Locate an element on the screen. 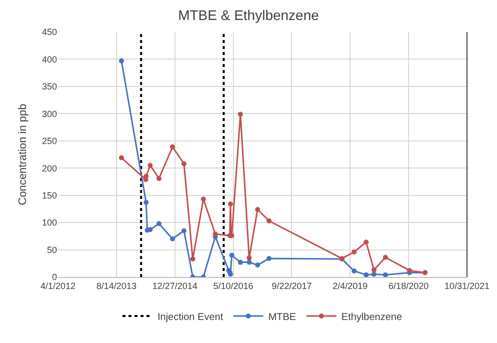 The width and height of the screenshot is (497, 343). y-tick-label: 50 is located at coordinates (51, 249).